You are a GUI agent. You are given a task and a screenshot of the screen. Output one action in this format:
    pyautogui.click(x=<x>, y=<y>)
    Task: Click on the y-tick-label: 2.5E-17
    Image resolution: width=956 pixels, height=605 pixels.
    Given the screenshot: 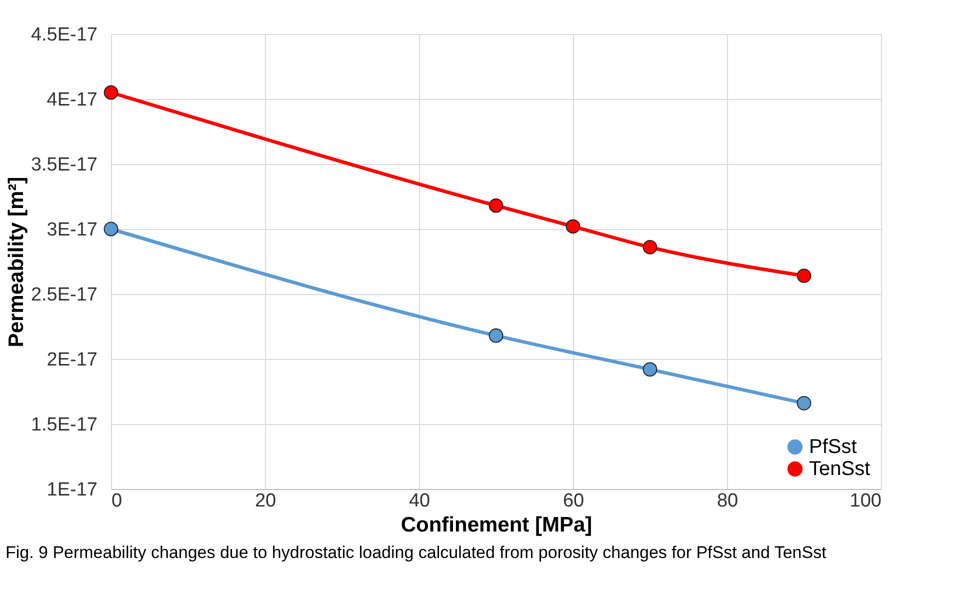 What is the action you would take?
    pyautogui.click(x=64, y=295)
    